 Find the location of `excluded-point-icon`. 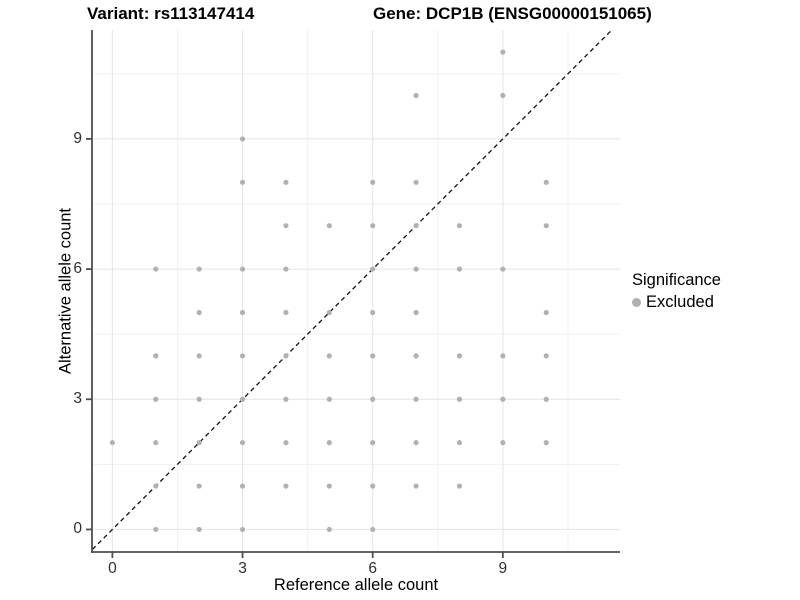

excluded-point-icon is located at coordinates (636, 302).